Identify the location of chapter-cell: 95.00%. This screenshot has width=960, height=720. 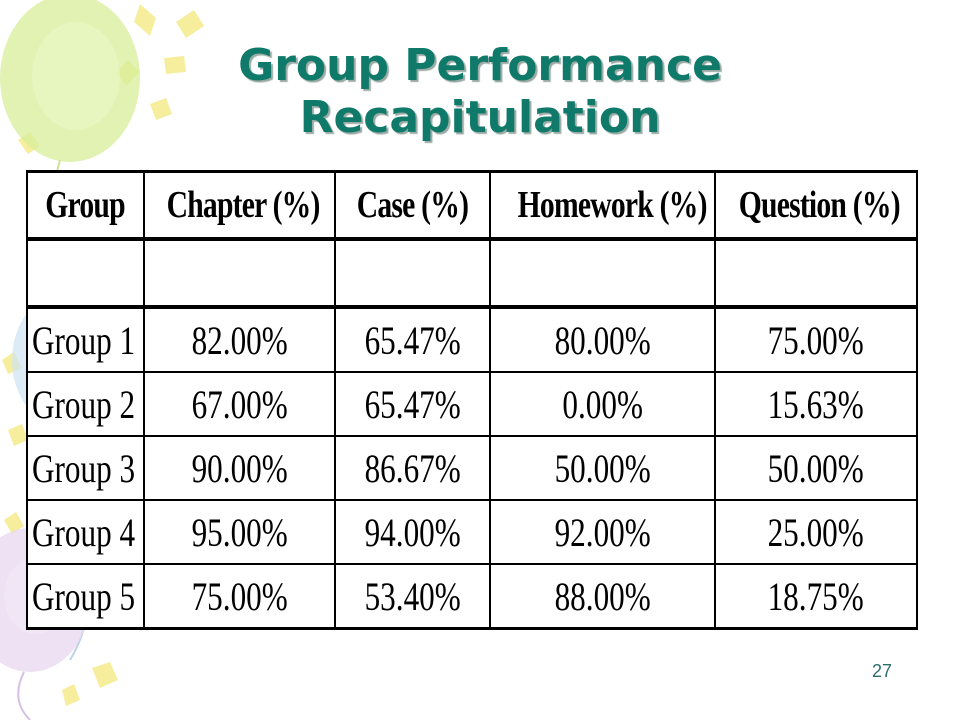
(239, 532).